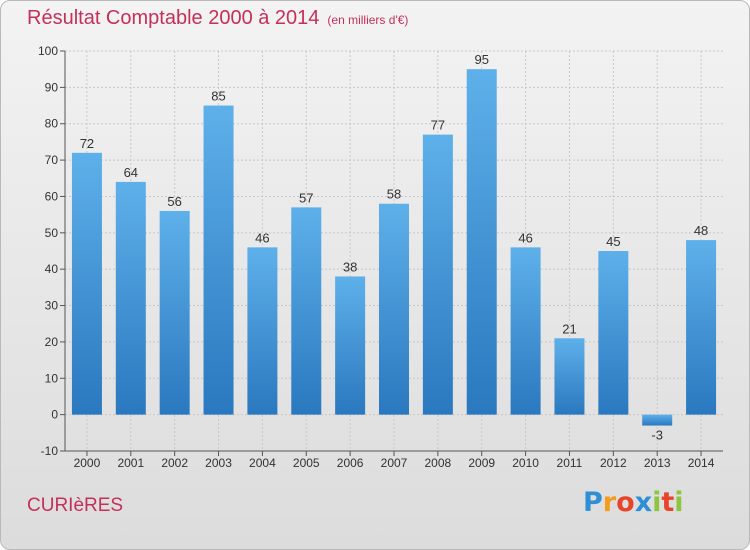  What do you see at coordinates (569, 376) in the screenshot?
I see `bar-2011` at bounding box center [569, 376].